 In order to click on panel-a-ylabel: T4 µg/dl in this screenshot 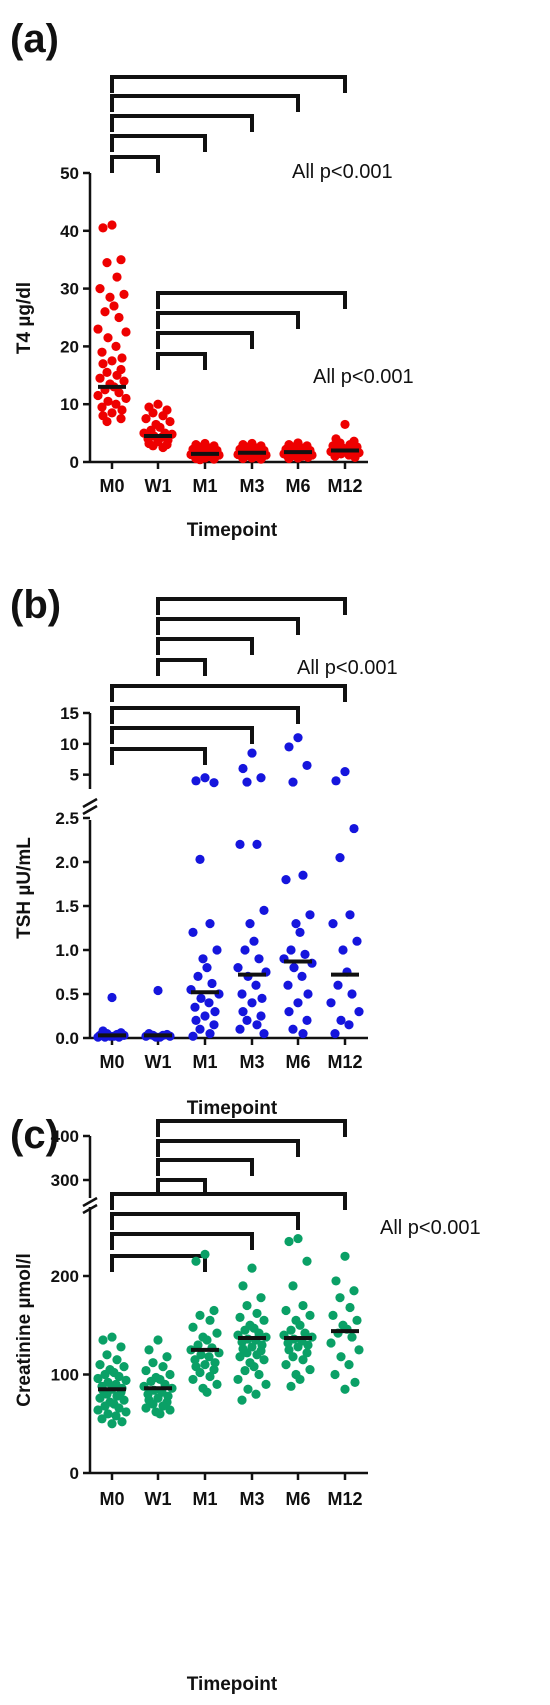, I will do `click(24, 318)`.